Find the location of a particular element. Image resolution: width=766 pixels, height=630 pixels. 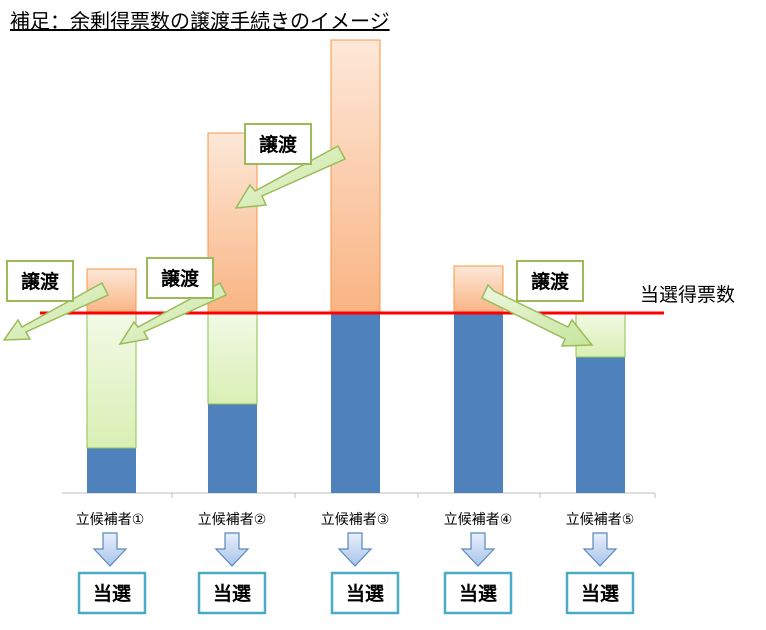

bar-1-blue is located at coordinates (111, 470).